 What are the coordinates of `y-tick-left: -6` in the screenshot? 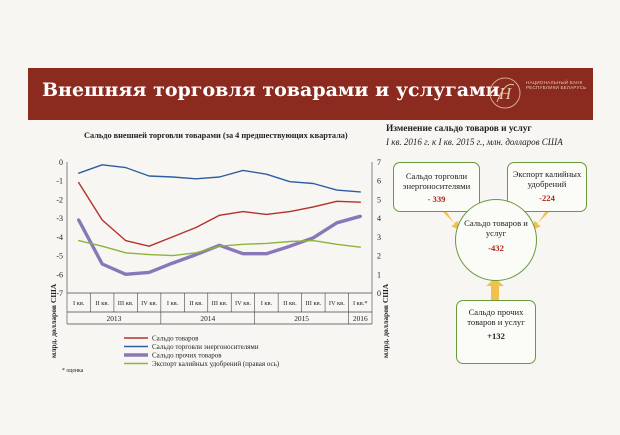 It's located at (59, 274).